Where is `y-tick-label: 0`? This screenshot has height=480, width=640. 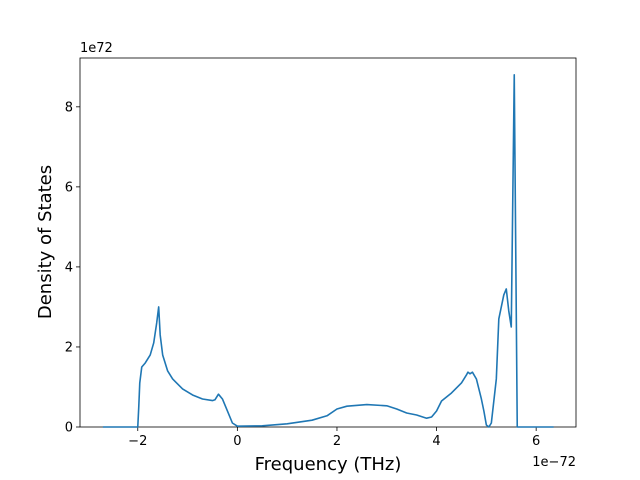
y-tick-label: 0 is located at coordinates (69, 428).